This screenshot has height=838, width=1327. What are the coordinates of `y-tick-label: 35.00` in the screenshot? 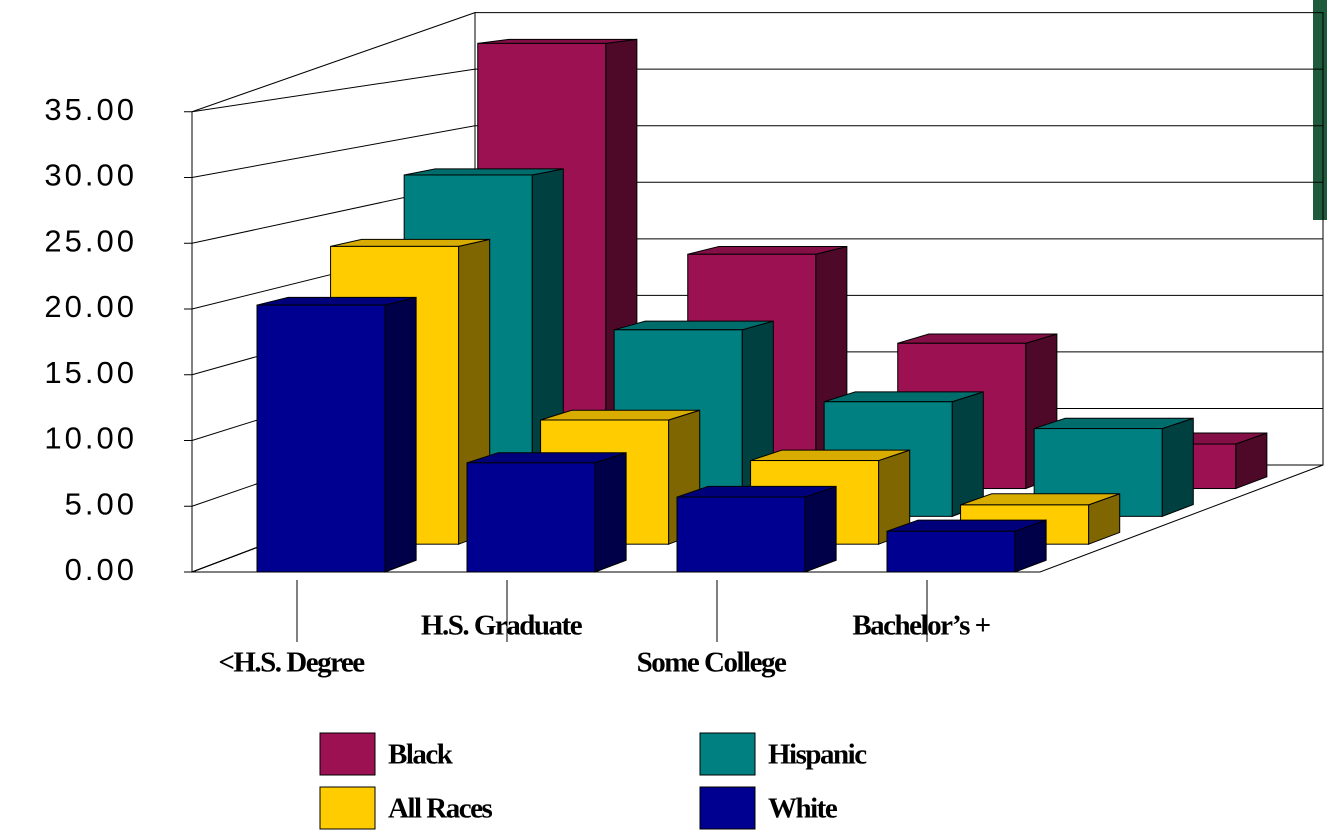 It's located at (90, 109).